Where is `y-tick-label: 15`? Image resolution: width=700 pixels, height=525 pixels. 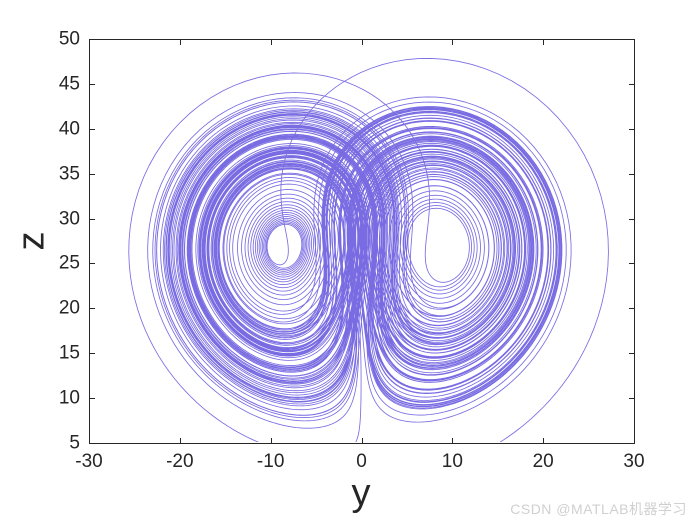
y-tick-label: 15 is located at coordinates (69, 353).